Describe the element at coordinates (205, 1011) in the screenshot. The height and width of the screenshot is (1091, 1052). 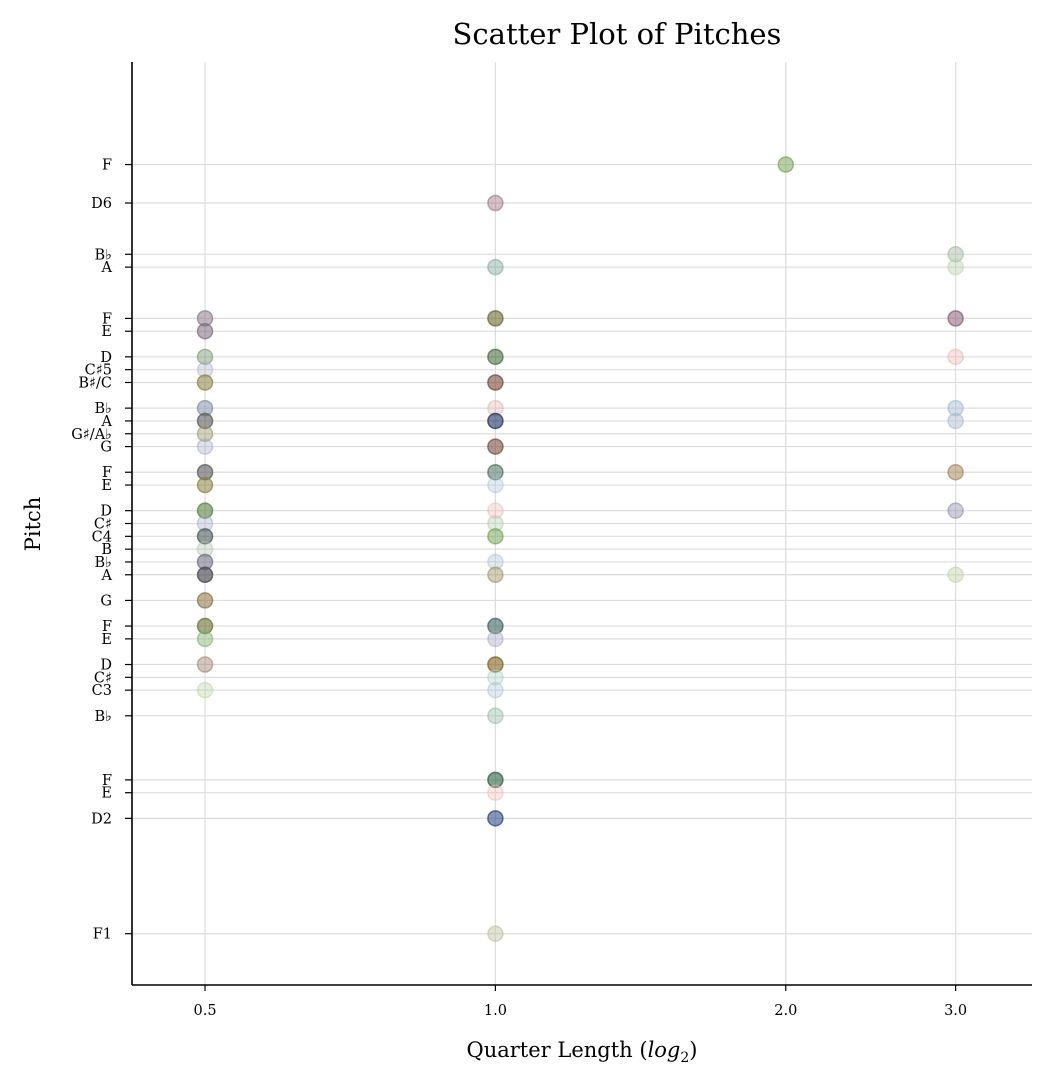
I see `x-tick-label: 0.5` at that location.